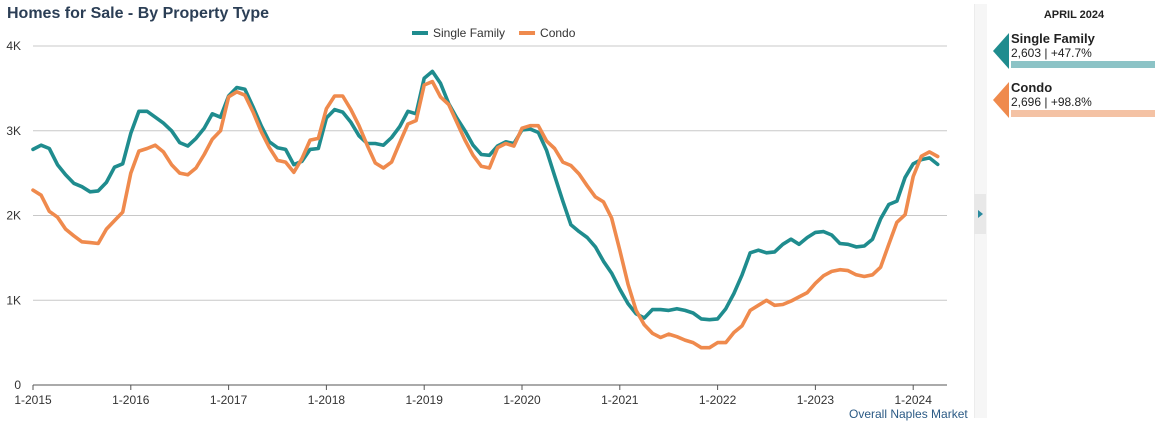 This screenshot has height=425, width=1155. I want to click on legend-label: Condo, so click(558, 33).